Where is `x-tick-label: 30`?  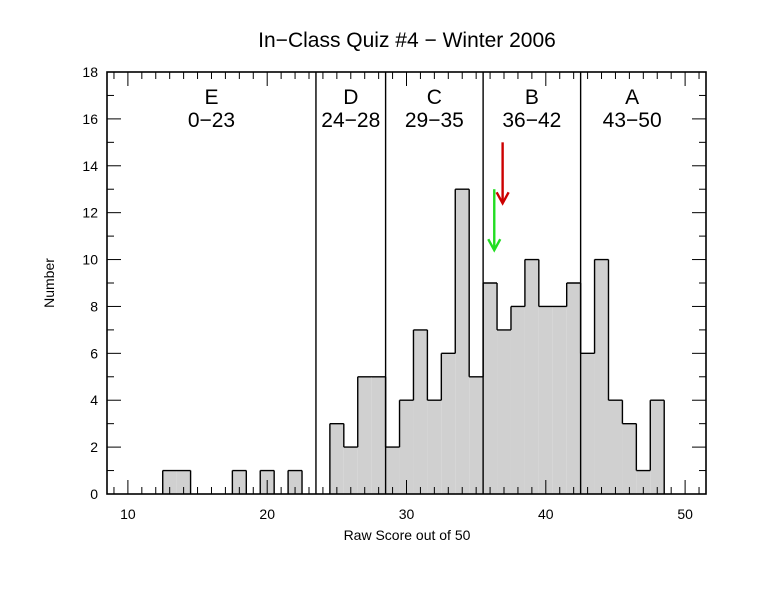 x-tick-label: 30 is located at coordinates (407, 514).